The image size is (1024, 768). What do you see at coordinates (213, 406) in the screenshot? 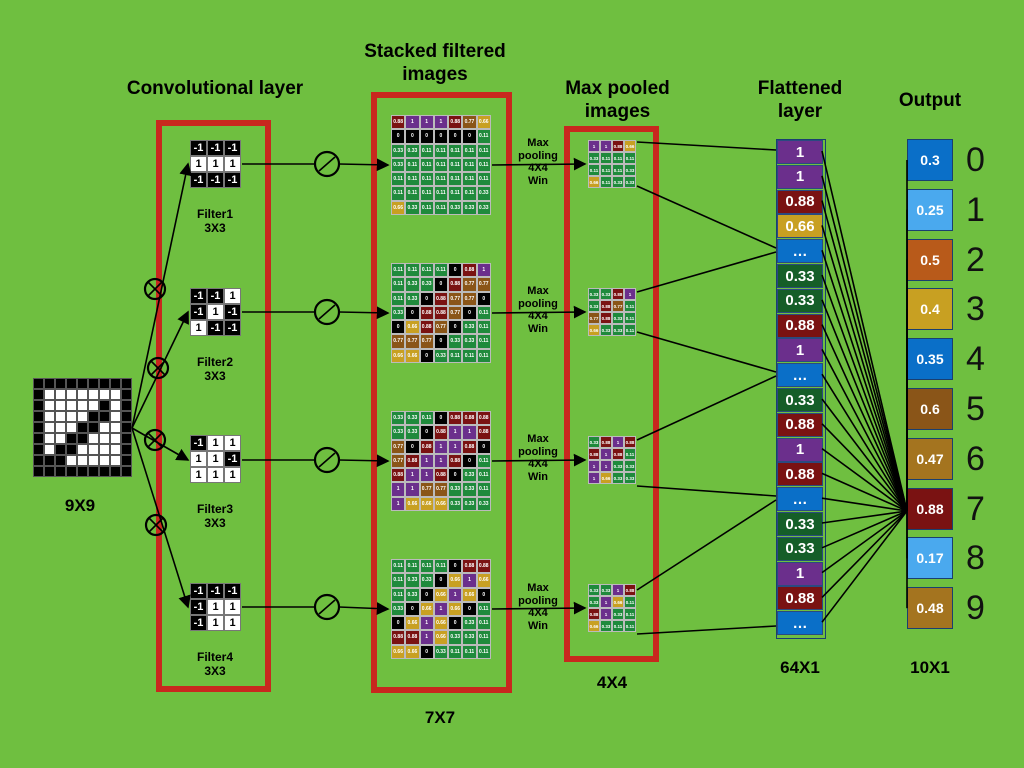
I see `convolutional-layer-frame` at bounding box center [213, 406].